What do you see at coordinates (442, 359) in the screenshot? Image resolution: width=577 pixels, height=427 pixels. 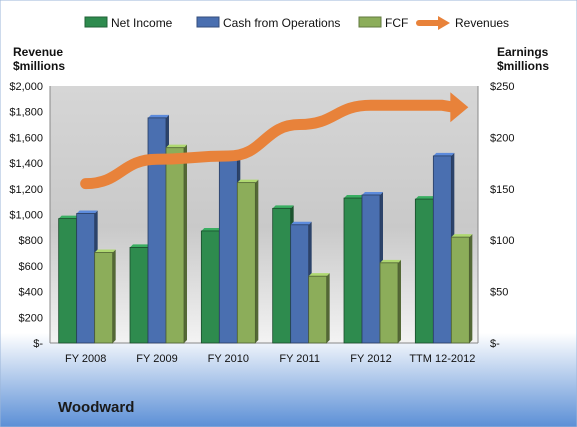 I see `x-tick-5: TTM 12-2012` at bounding box center [442, 359].